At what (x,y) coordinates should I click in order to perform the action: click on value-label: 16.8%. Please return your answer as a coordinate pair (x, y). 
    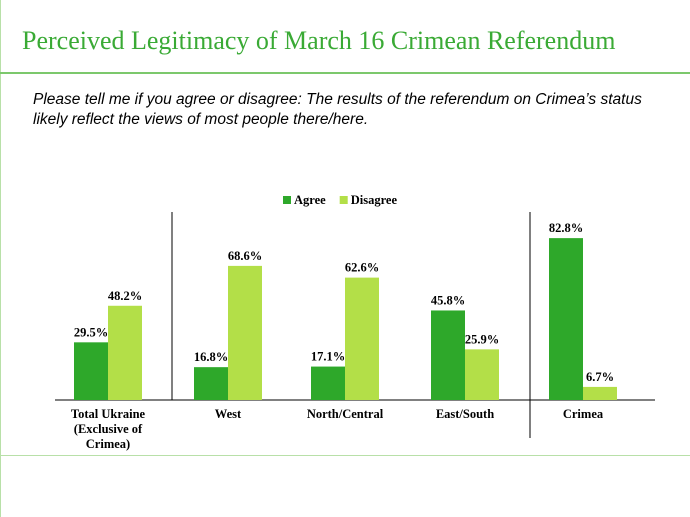
    Looking at the image, I should click on (211, 357).